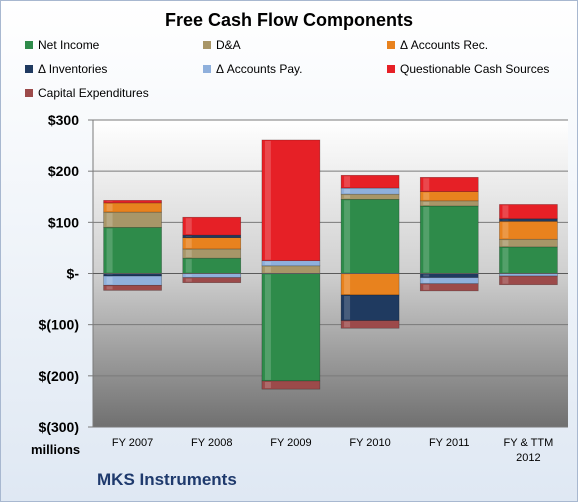 This screenshot has height=502, width=578. What do you see at coordinates (289, 20) in the screenshot?
I see `chart-title: Free Cash Flow Components` at bounding box center [289, 20].